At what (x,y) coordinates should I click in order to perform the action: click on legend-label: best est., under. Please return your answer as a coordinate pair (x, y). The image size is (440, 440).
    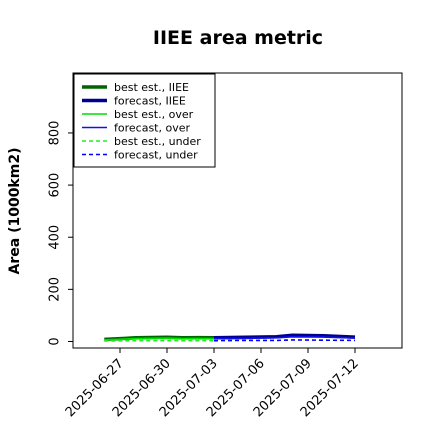
    Looking at the image, I should click on (157, 141).